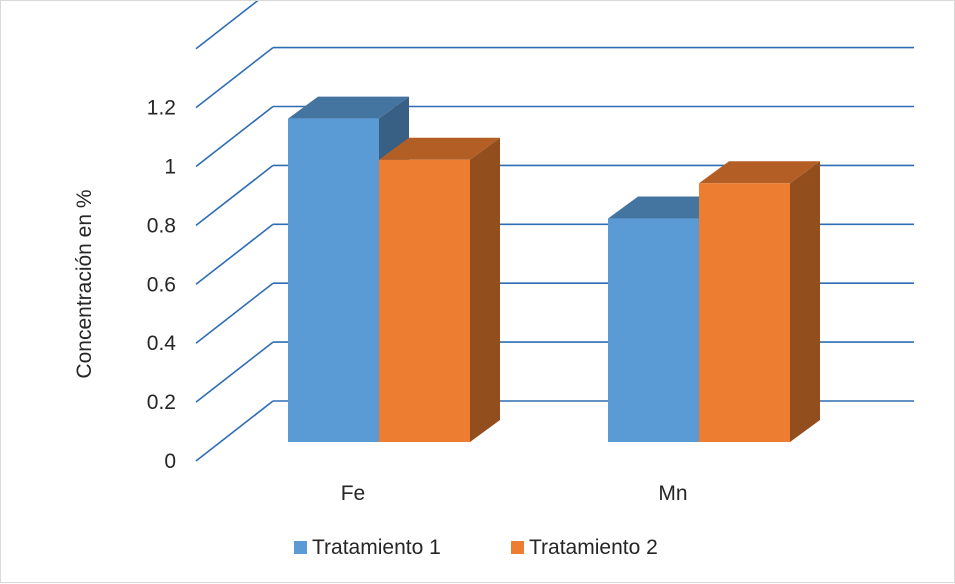 This screenshot has height=584, width=955. Describe the element at coordinates (353, 493) in the screenshot. I see `x-tick-label: Fe` at that location.